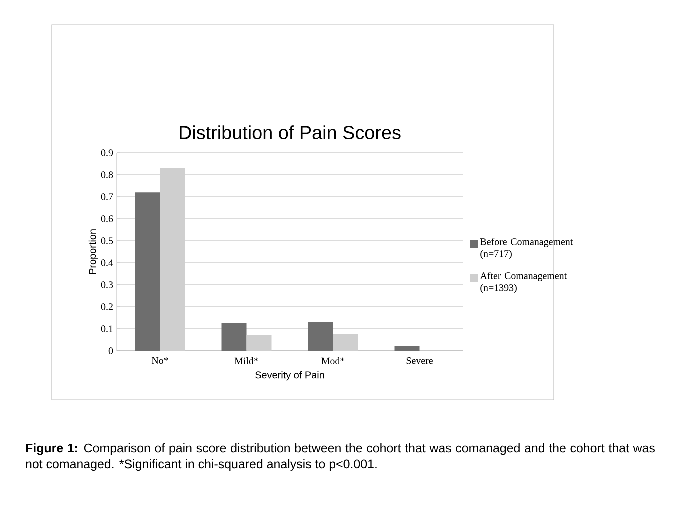 The image size is (679, 506). Describe the element at coordinates (340, 458) in the screenshot. I see `text: Figure 1: Comparison of pain score distribution between the cohort that was comanaged and the cohort that was not comanaged. *Significant in chi-squared analysis to p<0.001.` at that location.